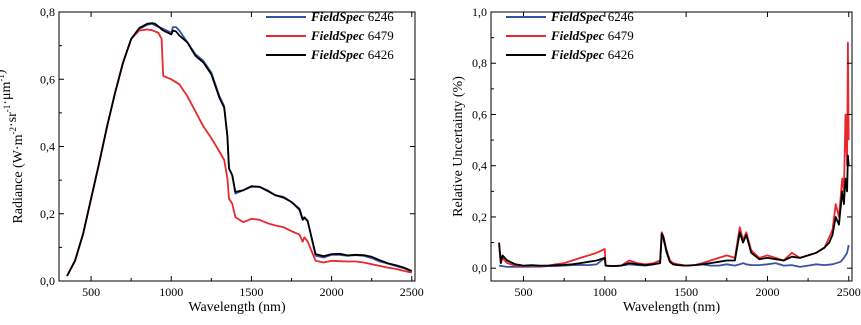  What do you see at coordinates (458, 146) in the screenshot?
I see `y-axis-title: Relative Uncertainty (%)` at bounding box center [458, 146].